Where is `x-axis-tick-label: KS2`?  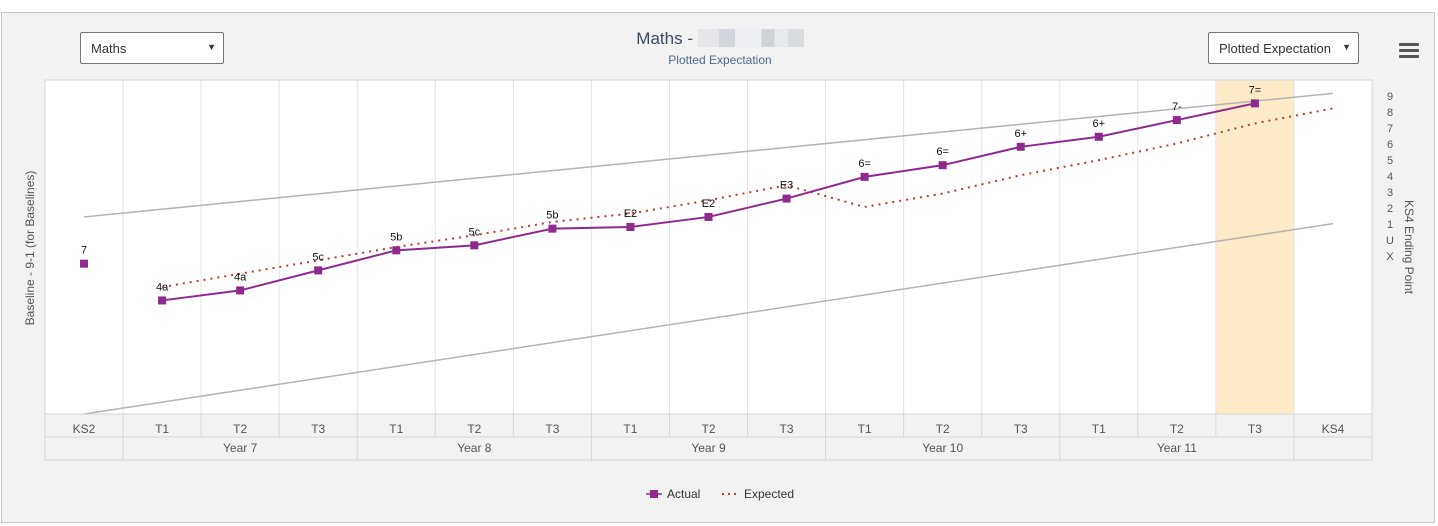 x-axis-tick-label: KS2 is located at coordinates (84, 429).